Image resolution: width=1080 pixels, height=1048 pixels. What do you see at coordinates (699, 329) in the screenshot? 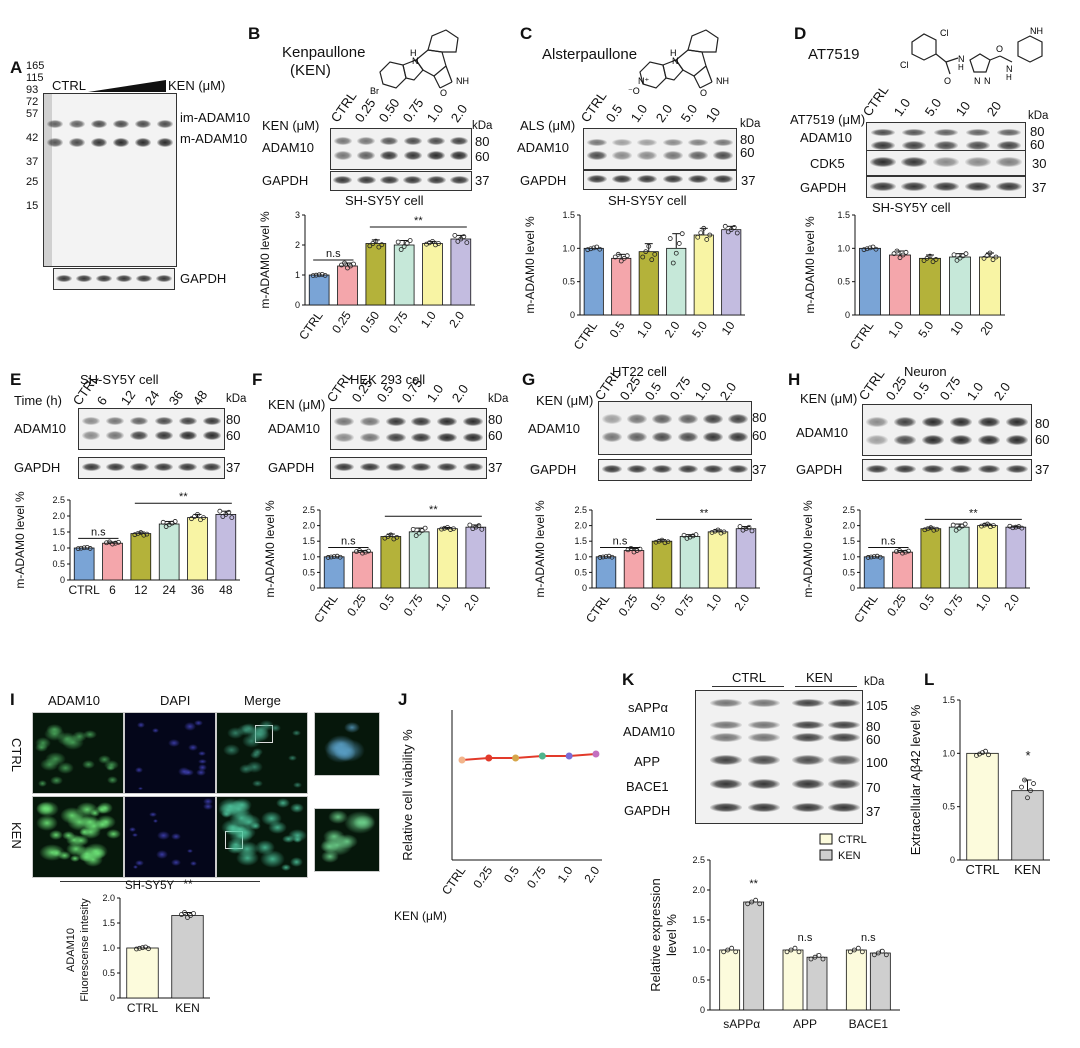
I see `x-tick-label: 5.0` at bounding box center [699, 329].